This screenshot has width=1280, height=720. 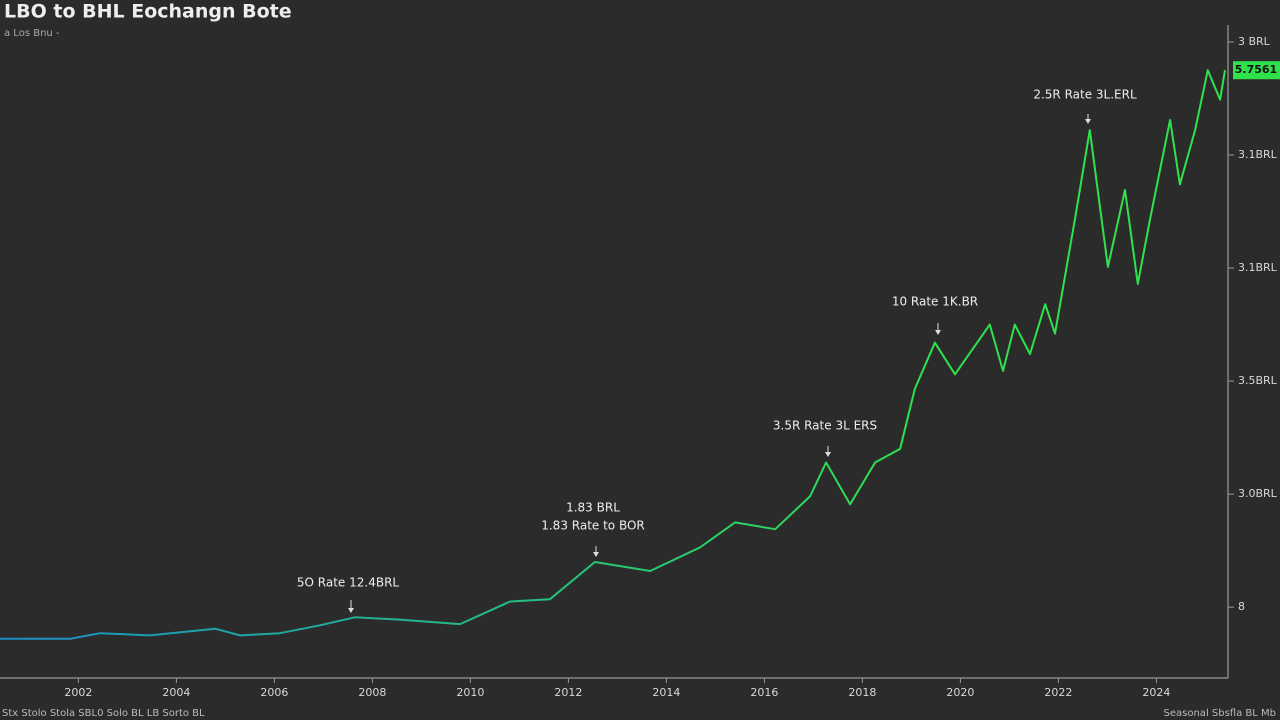 What do you see at coordinates (593, 508) in the screenshot?
I see `annotation: 1.83 BRL` at bounding box center [593, 508].